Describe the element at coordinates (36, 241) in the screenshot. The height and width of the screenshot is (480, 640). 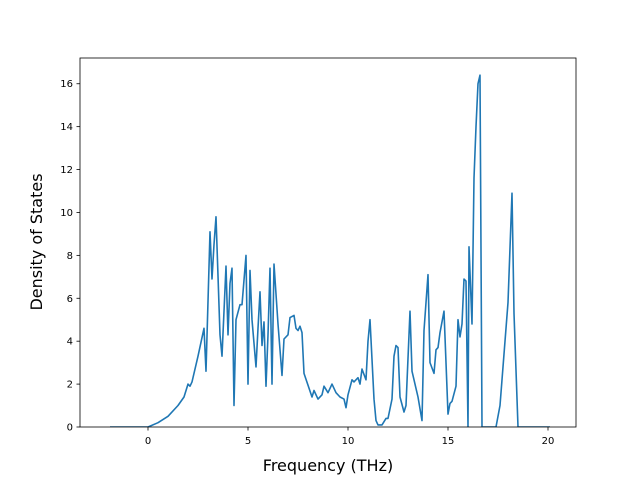
I see `y-axis-label: Density of States` at that location.